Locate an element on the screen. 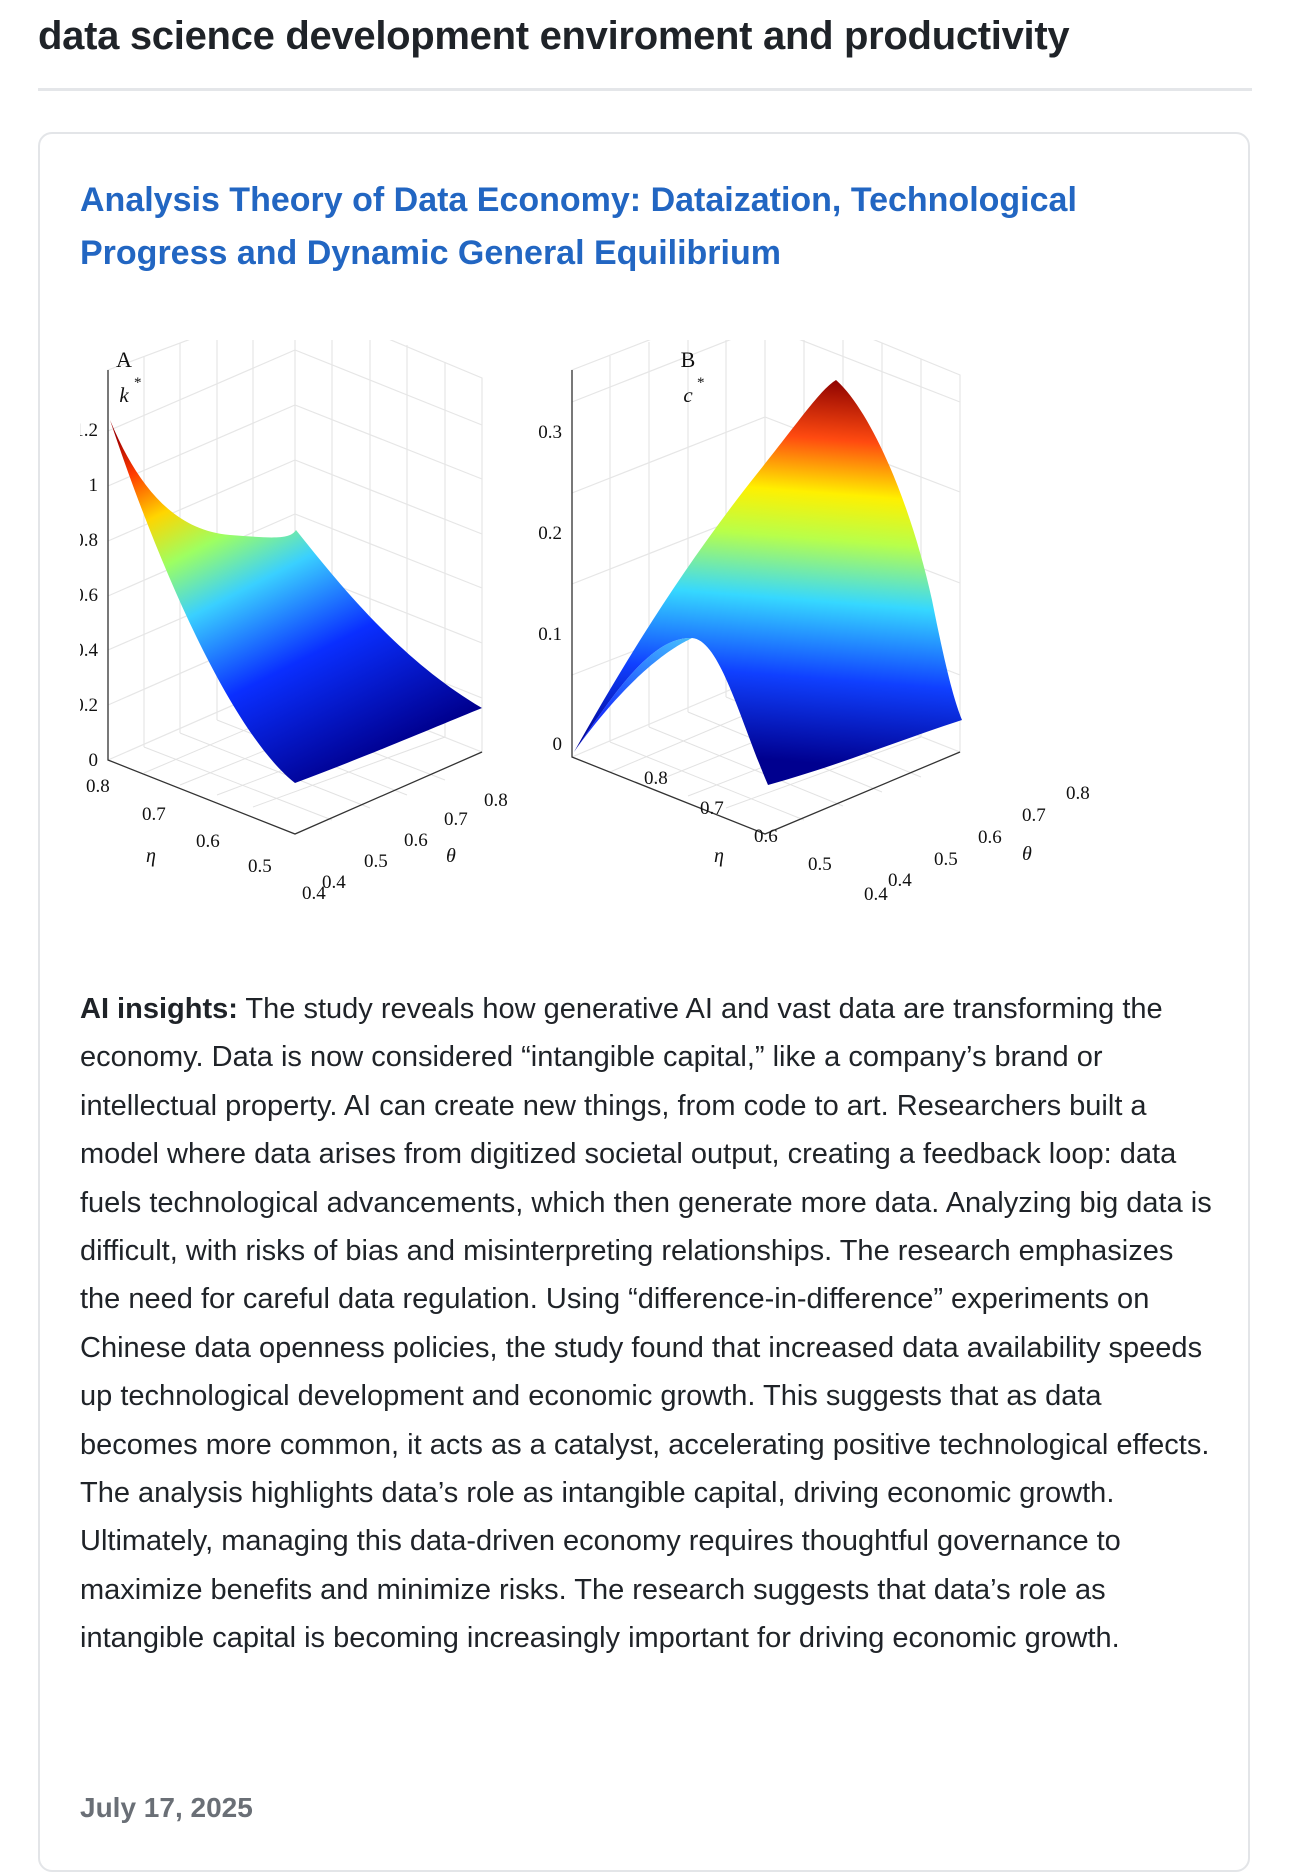 The image size is (1292, 1876). panel-a-theta-ticks: 0.4 0.5 0.6 0.7 0.8 is located at coordinates (415, 841).